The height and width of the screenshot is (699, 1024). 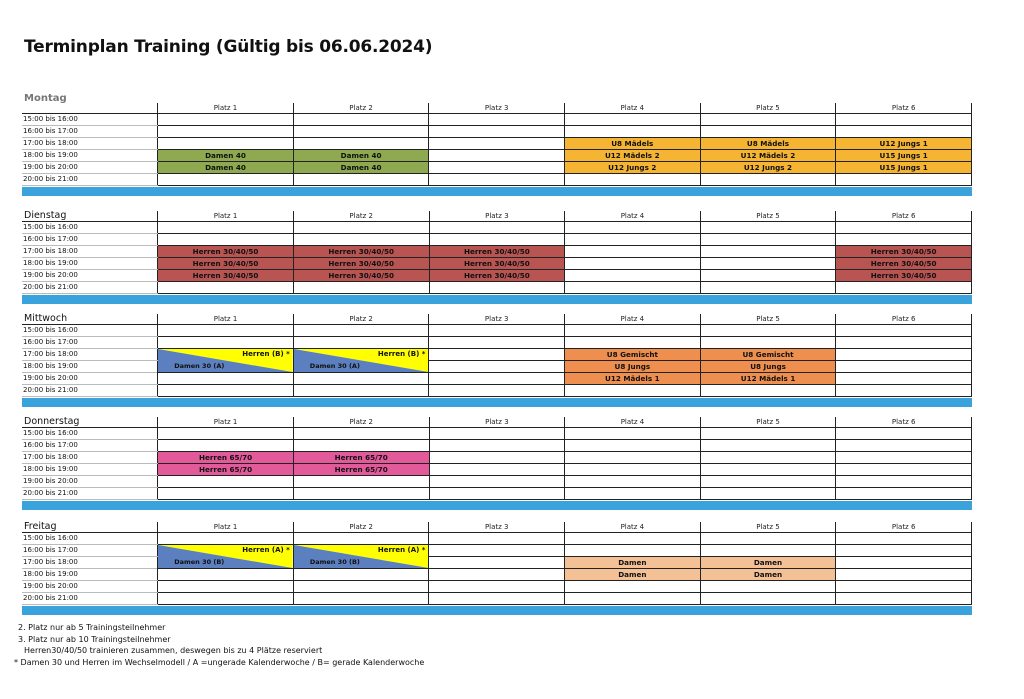 I want to click on training-slot: Herren 65/70, so click(x=225, y=469).